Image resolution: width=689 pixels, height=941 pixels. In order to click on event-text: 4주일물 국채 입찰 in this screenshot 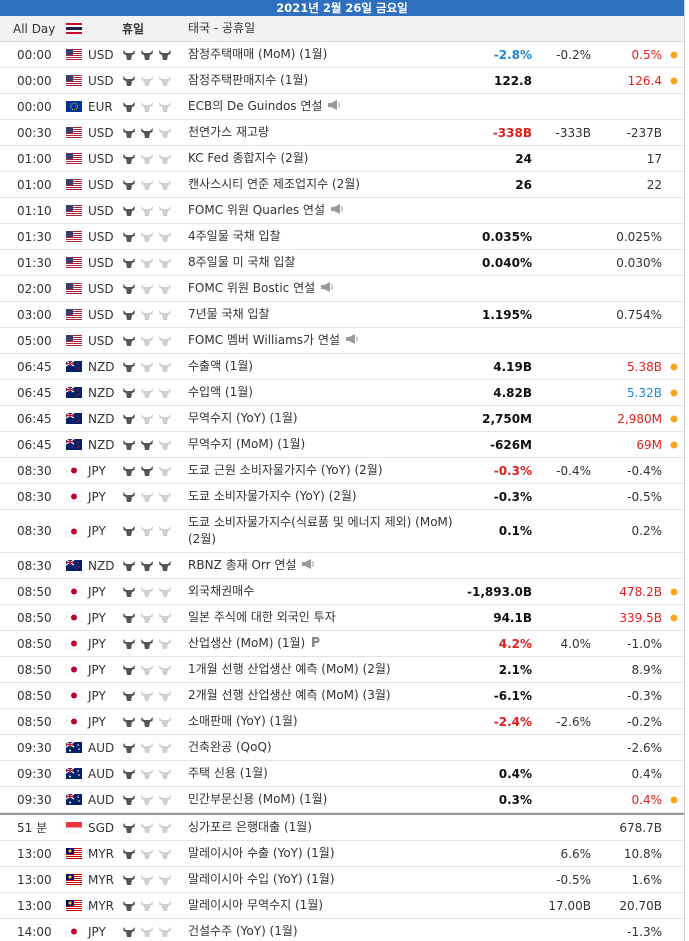, I will do `click(234, 236)`.